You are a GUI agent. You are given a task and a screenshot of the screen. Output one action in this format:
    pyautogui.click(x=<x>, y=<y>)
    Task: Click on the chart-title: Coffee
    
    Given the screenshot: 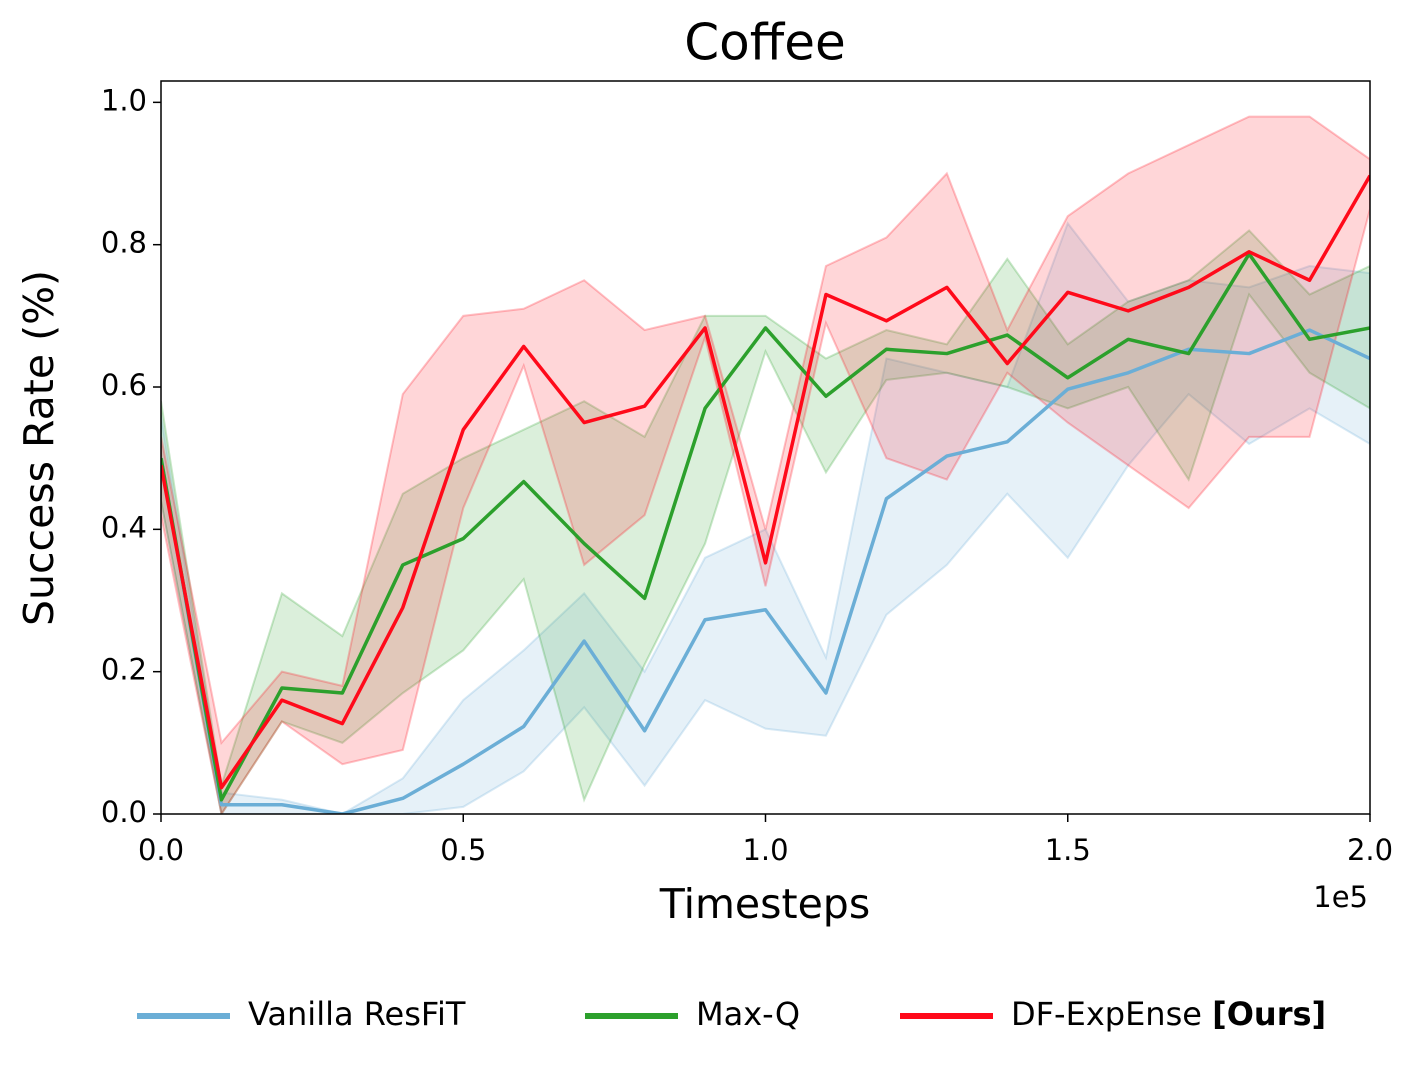 What is the action you would take?
    pyautogui.click(x=764, y=43)
    